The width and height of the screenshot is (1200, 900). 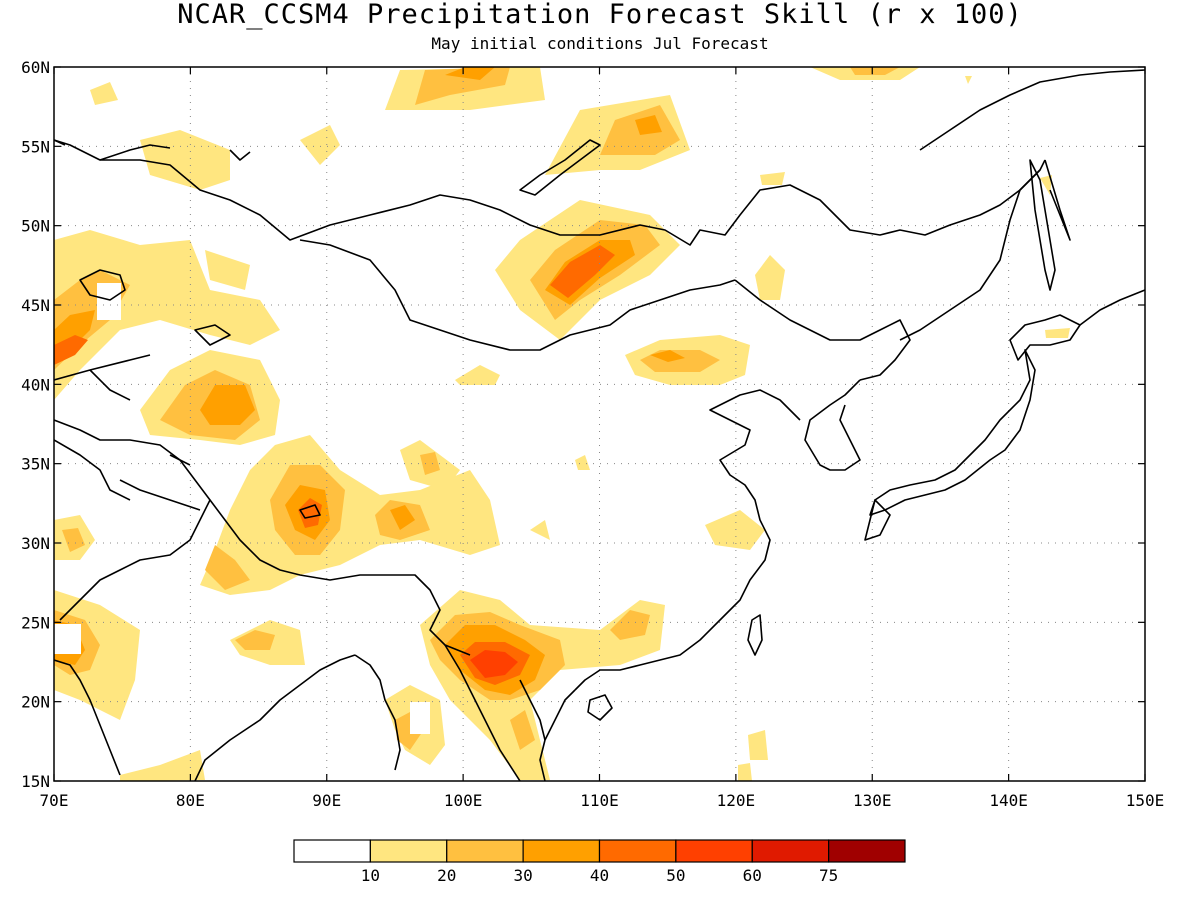 I want to click on lon-tick-label: 80E, so click(x=190, y=800).